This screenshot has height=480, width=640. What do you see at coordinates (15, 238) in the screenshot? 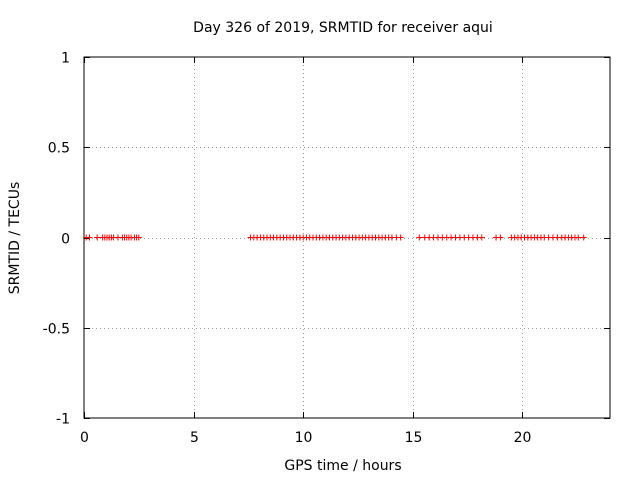
I see `y-axis-label: SRMTID / TECUs` at bounding box center [15, 238].